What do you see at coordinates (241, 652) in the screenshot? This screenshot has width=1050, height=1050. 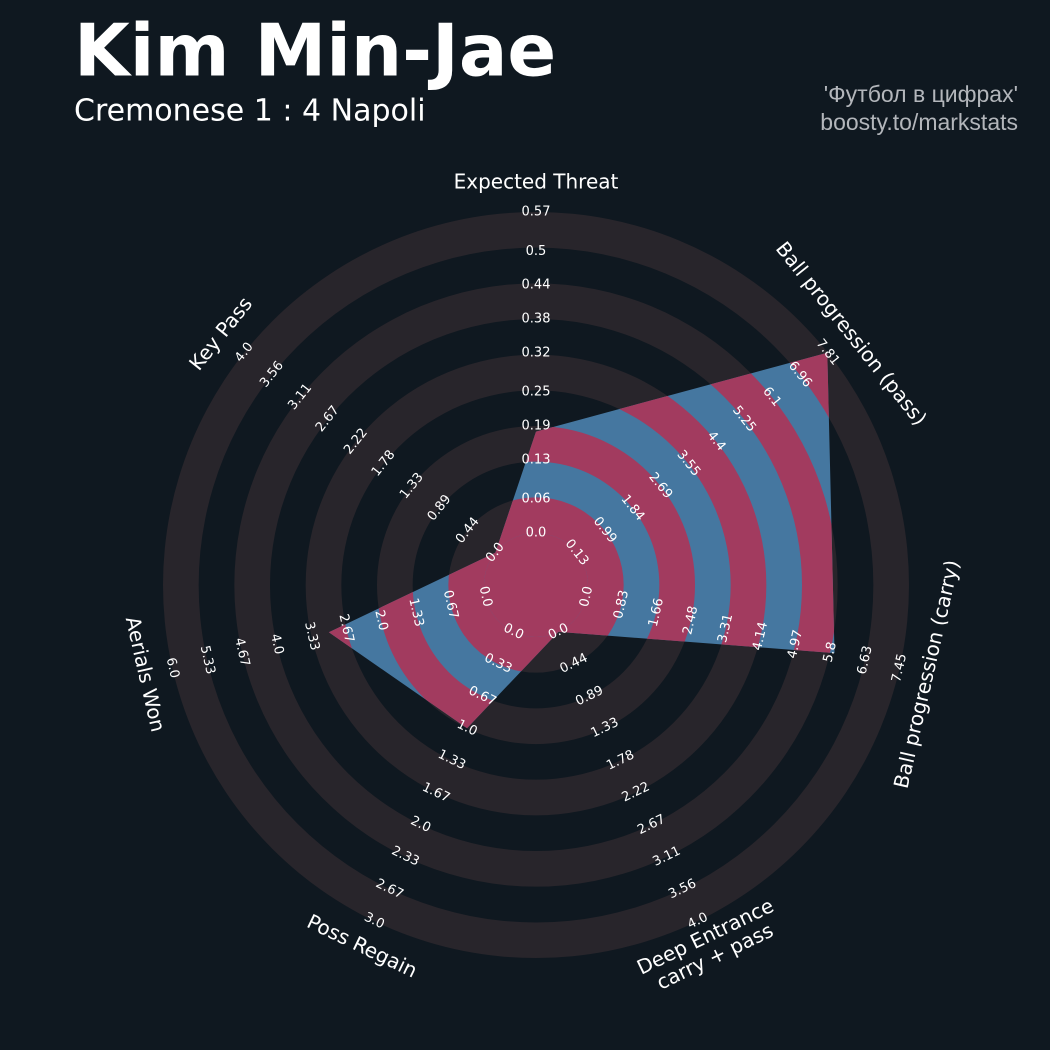 I see `tick-label: 4.67` at bounding box center [241, 652].